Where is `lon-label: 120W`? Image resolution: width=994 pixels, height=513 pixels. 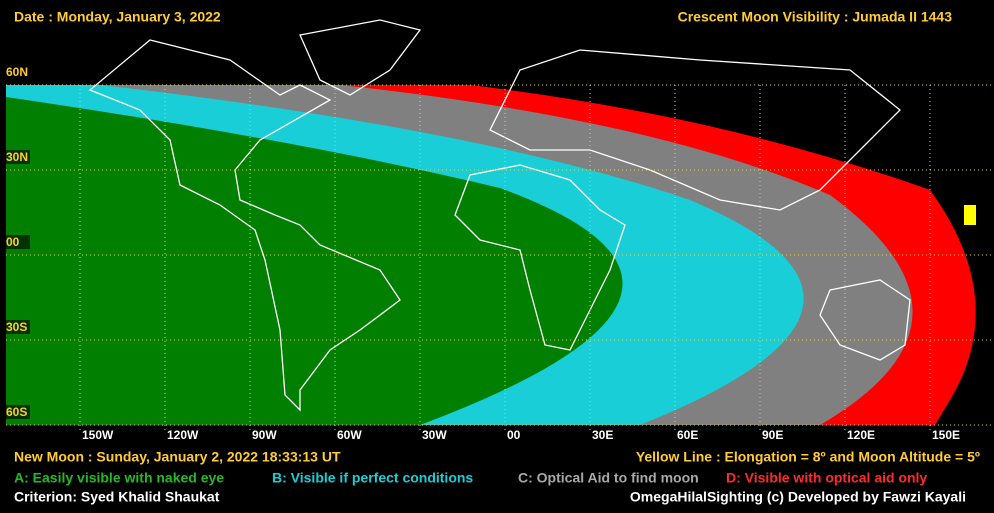
lon-label: 120W is located at coordinates (183, 435).